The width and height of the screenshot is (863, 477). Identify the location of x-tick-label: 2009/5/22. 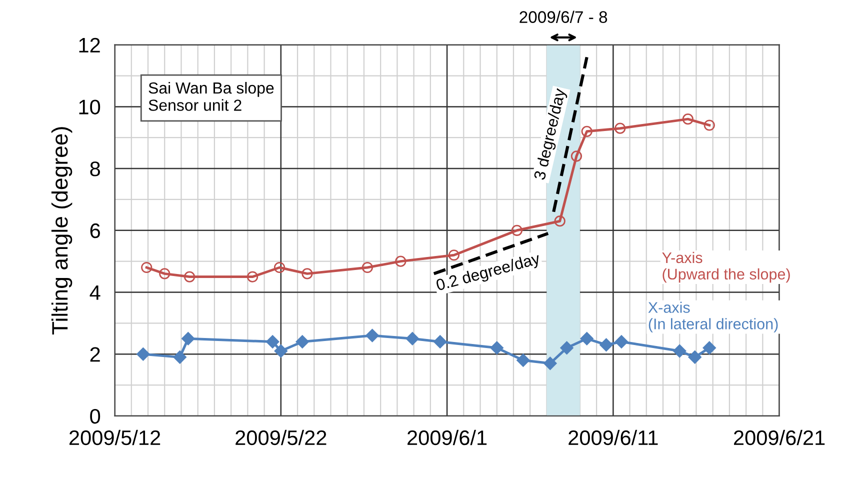
(281, 438).